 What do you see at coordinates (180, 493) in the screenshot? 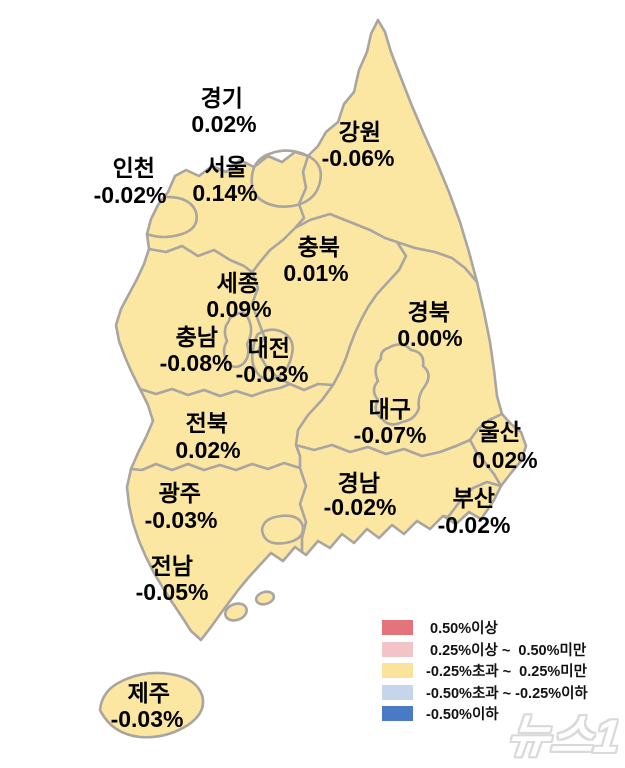
I see `region-name: 광주` at bounding box center [180, 493].